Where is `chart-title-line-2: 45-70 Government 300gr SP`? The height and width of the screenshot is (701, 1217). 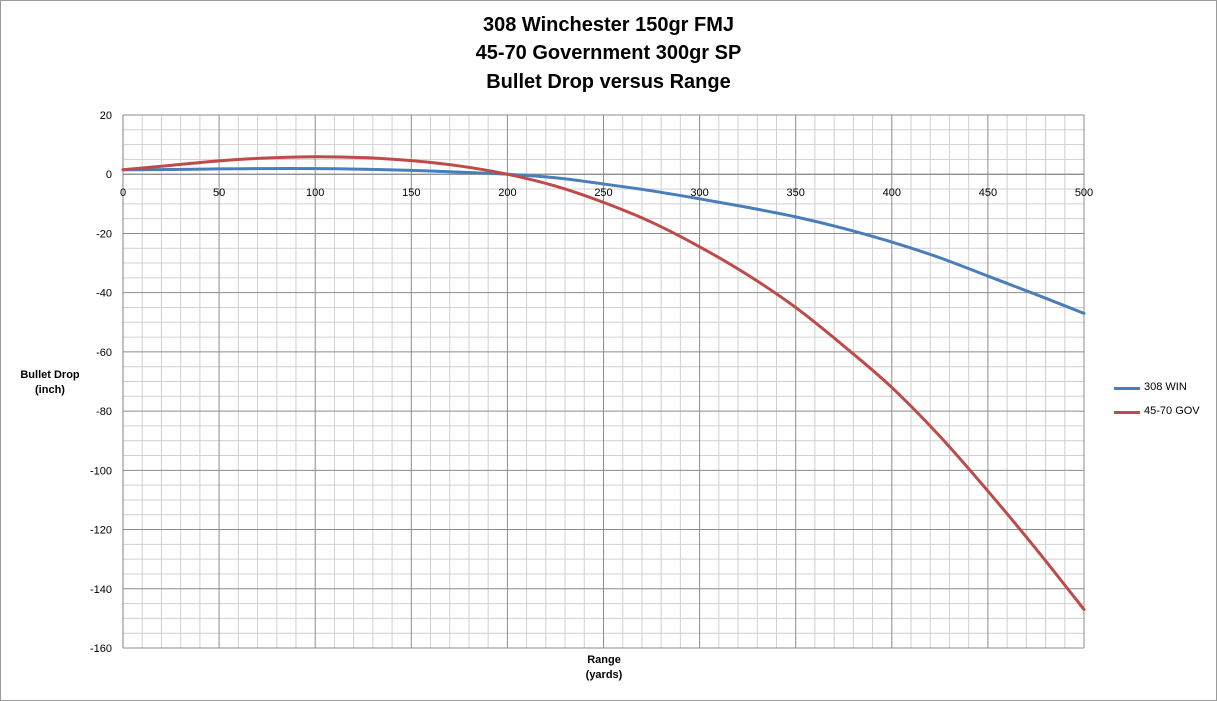 chart-title-line-2: 45-70 Government 300gr SP is located at coordinates (608, 53).